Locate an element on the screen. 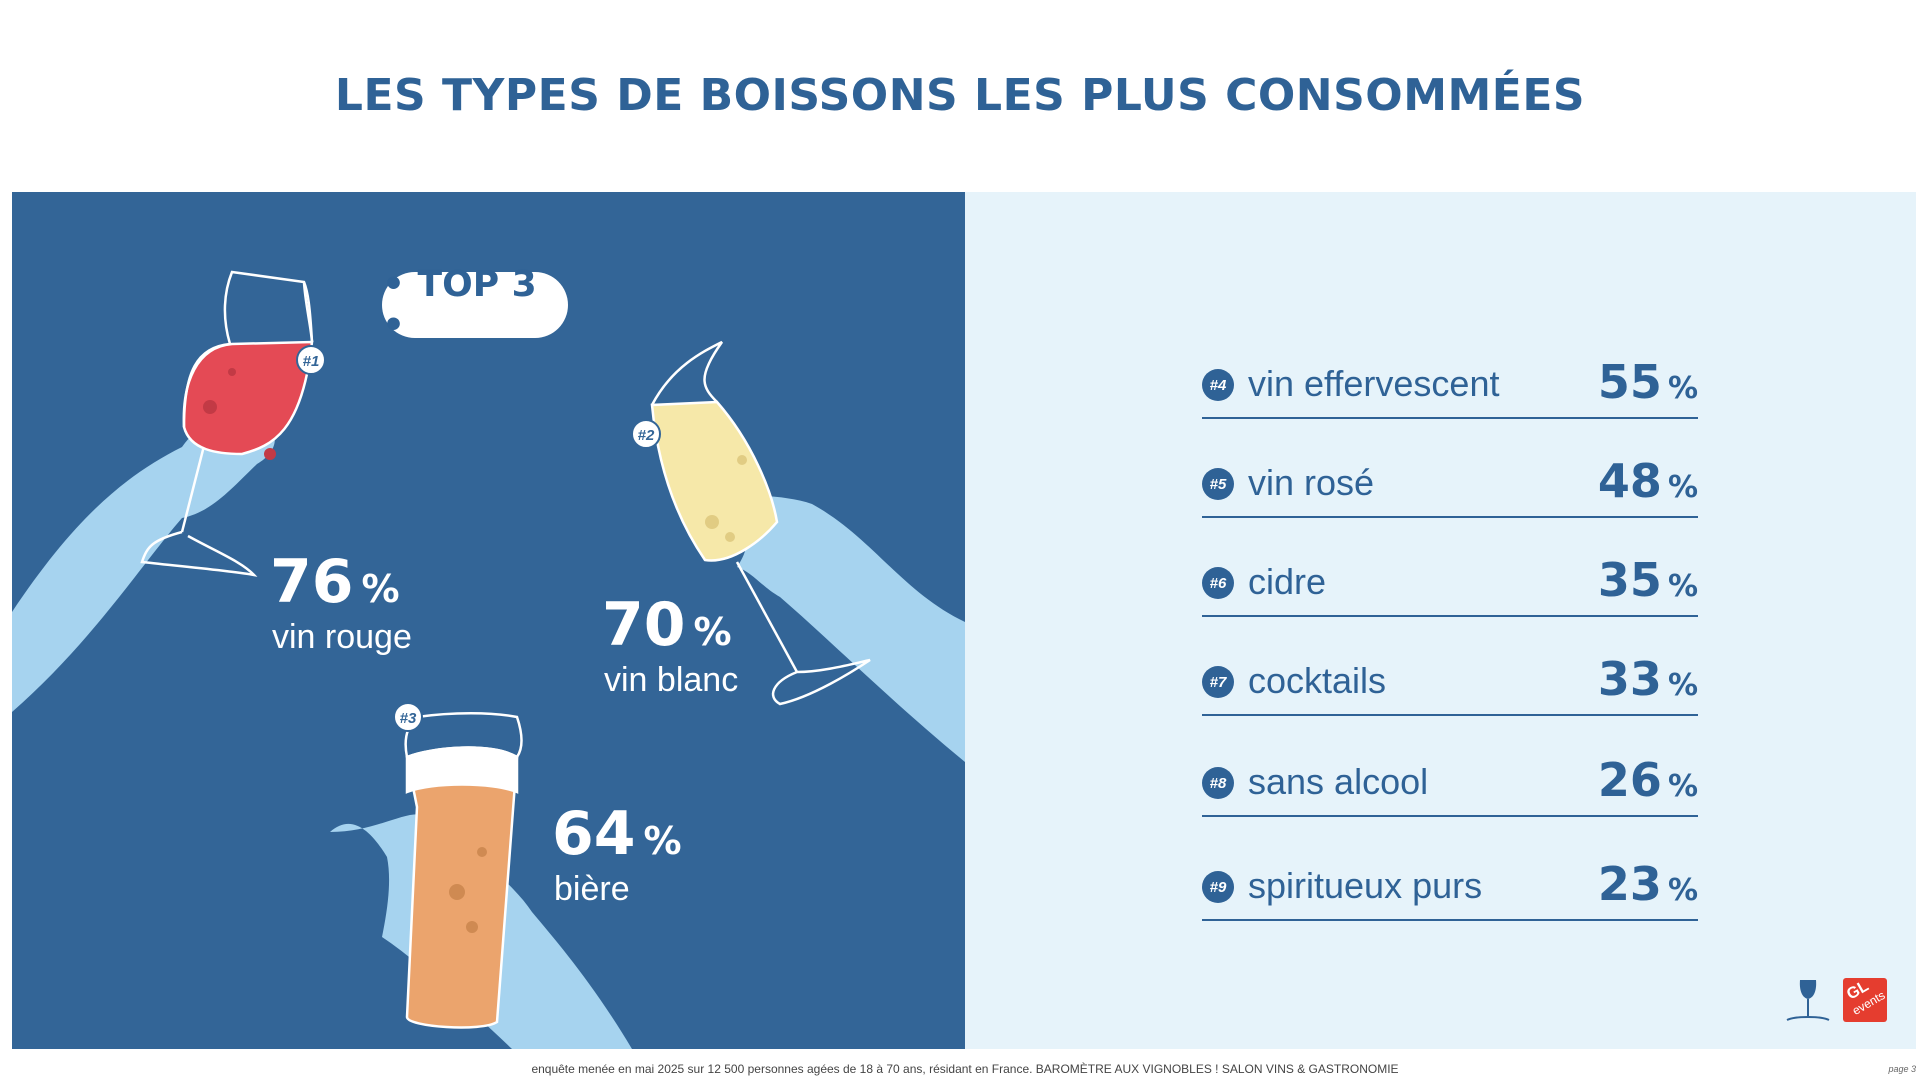  top-stat-3: 64% bière is located at coordinates (617, 855).